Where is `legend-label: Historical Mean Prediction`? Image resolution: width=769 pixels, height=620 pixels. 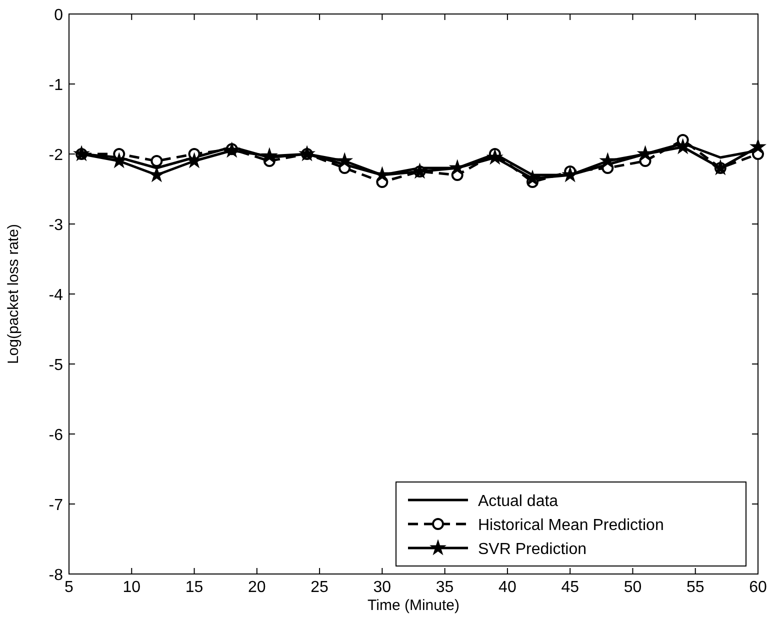 legend-label: Historical Mean Prediction is located at coordinates (571, 525).